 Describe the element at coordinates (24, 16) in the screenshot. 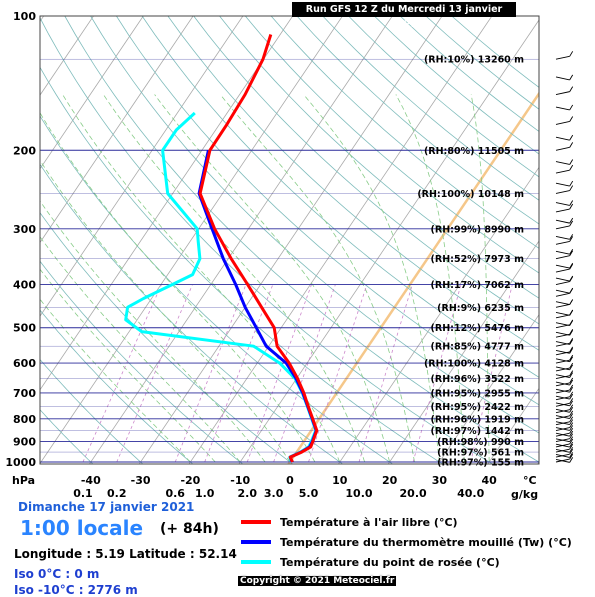

I see `pressure-tick-label: 100` at that location.